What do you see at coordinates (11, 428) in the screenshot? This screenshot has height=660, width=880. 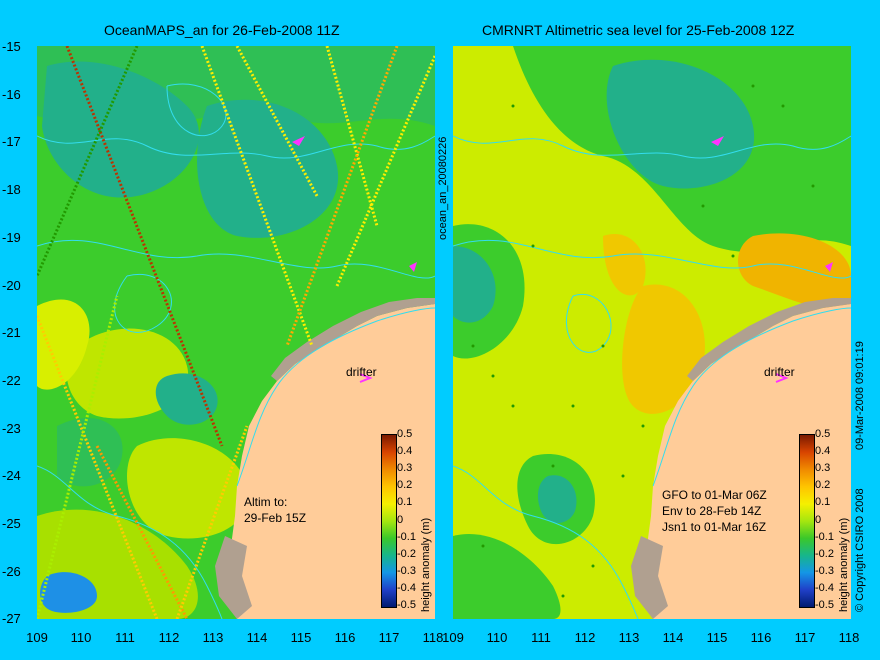 I see `lat-tick: -23` at bounding box center [11, 428].